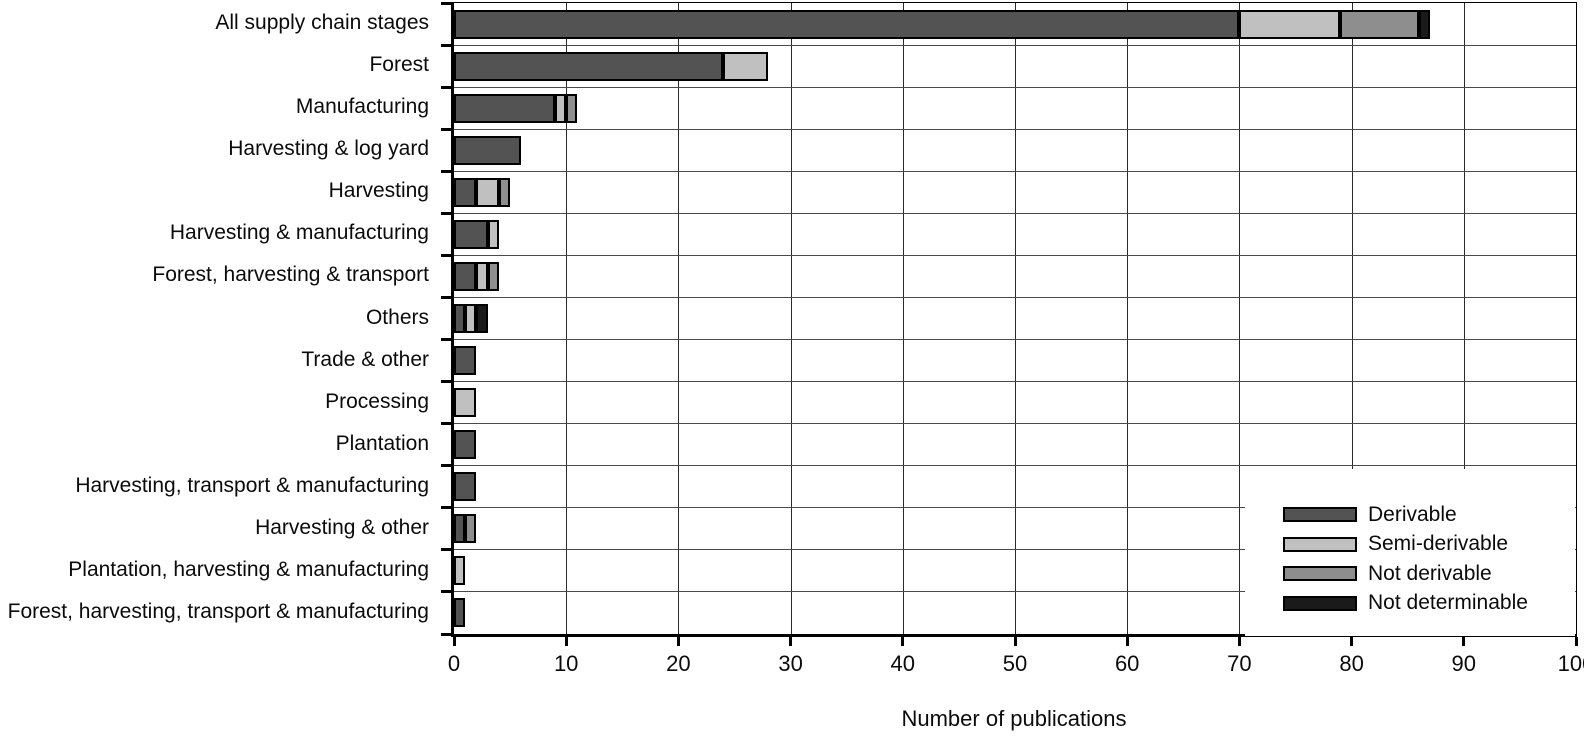 This screenshot has width=1584, height=743. Describe the element at coordinates (1448, 603) in the screenshot. I see `legend-label: Not determinable` at that location.